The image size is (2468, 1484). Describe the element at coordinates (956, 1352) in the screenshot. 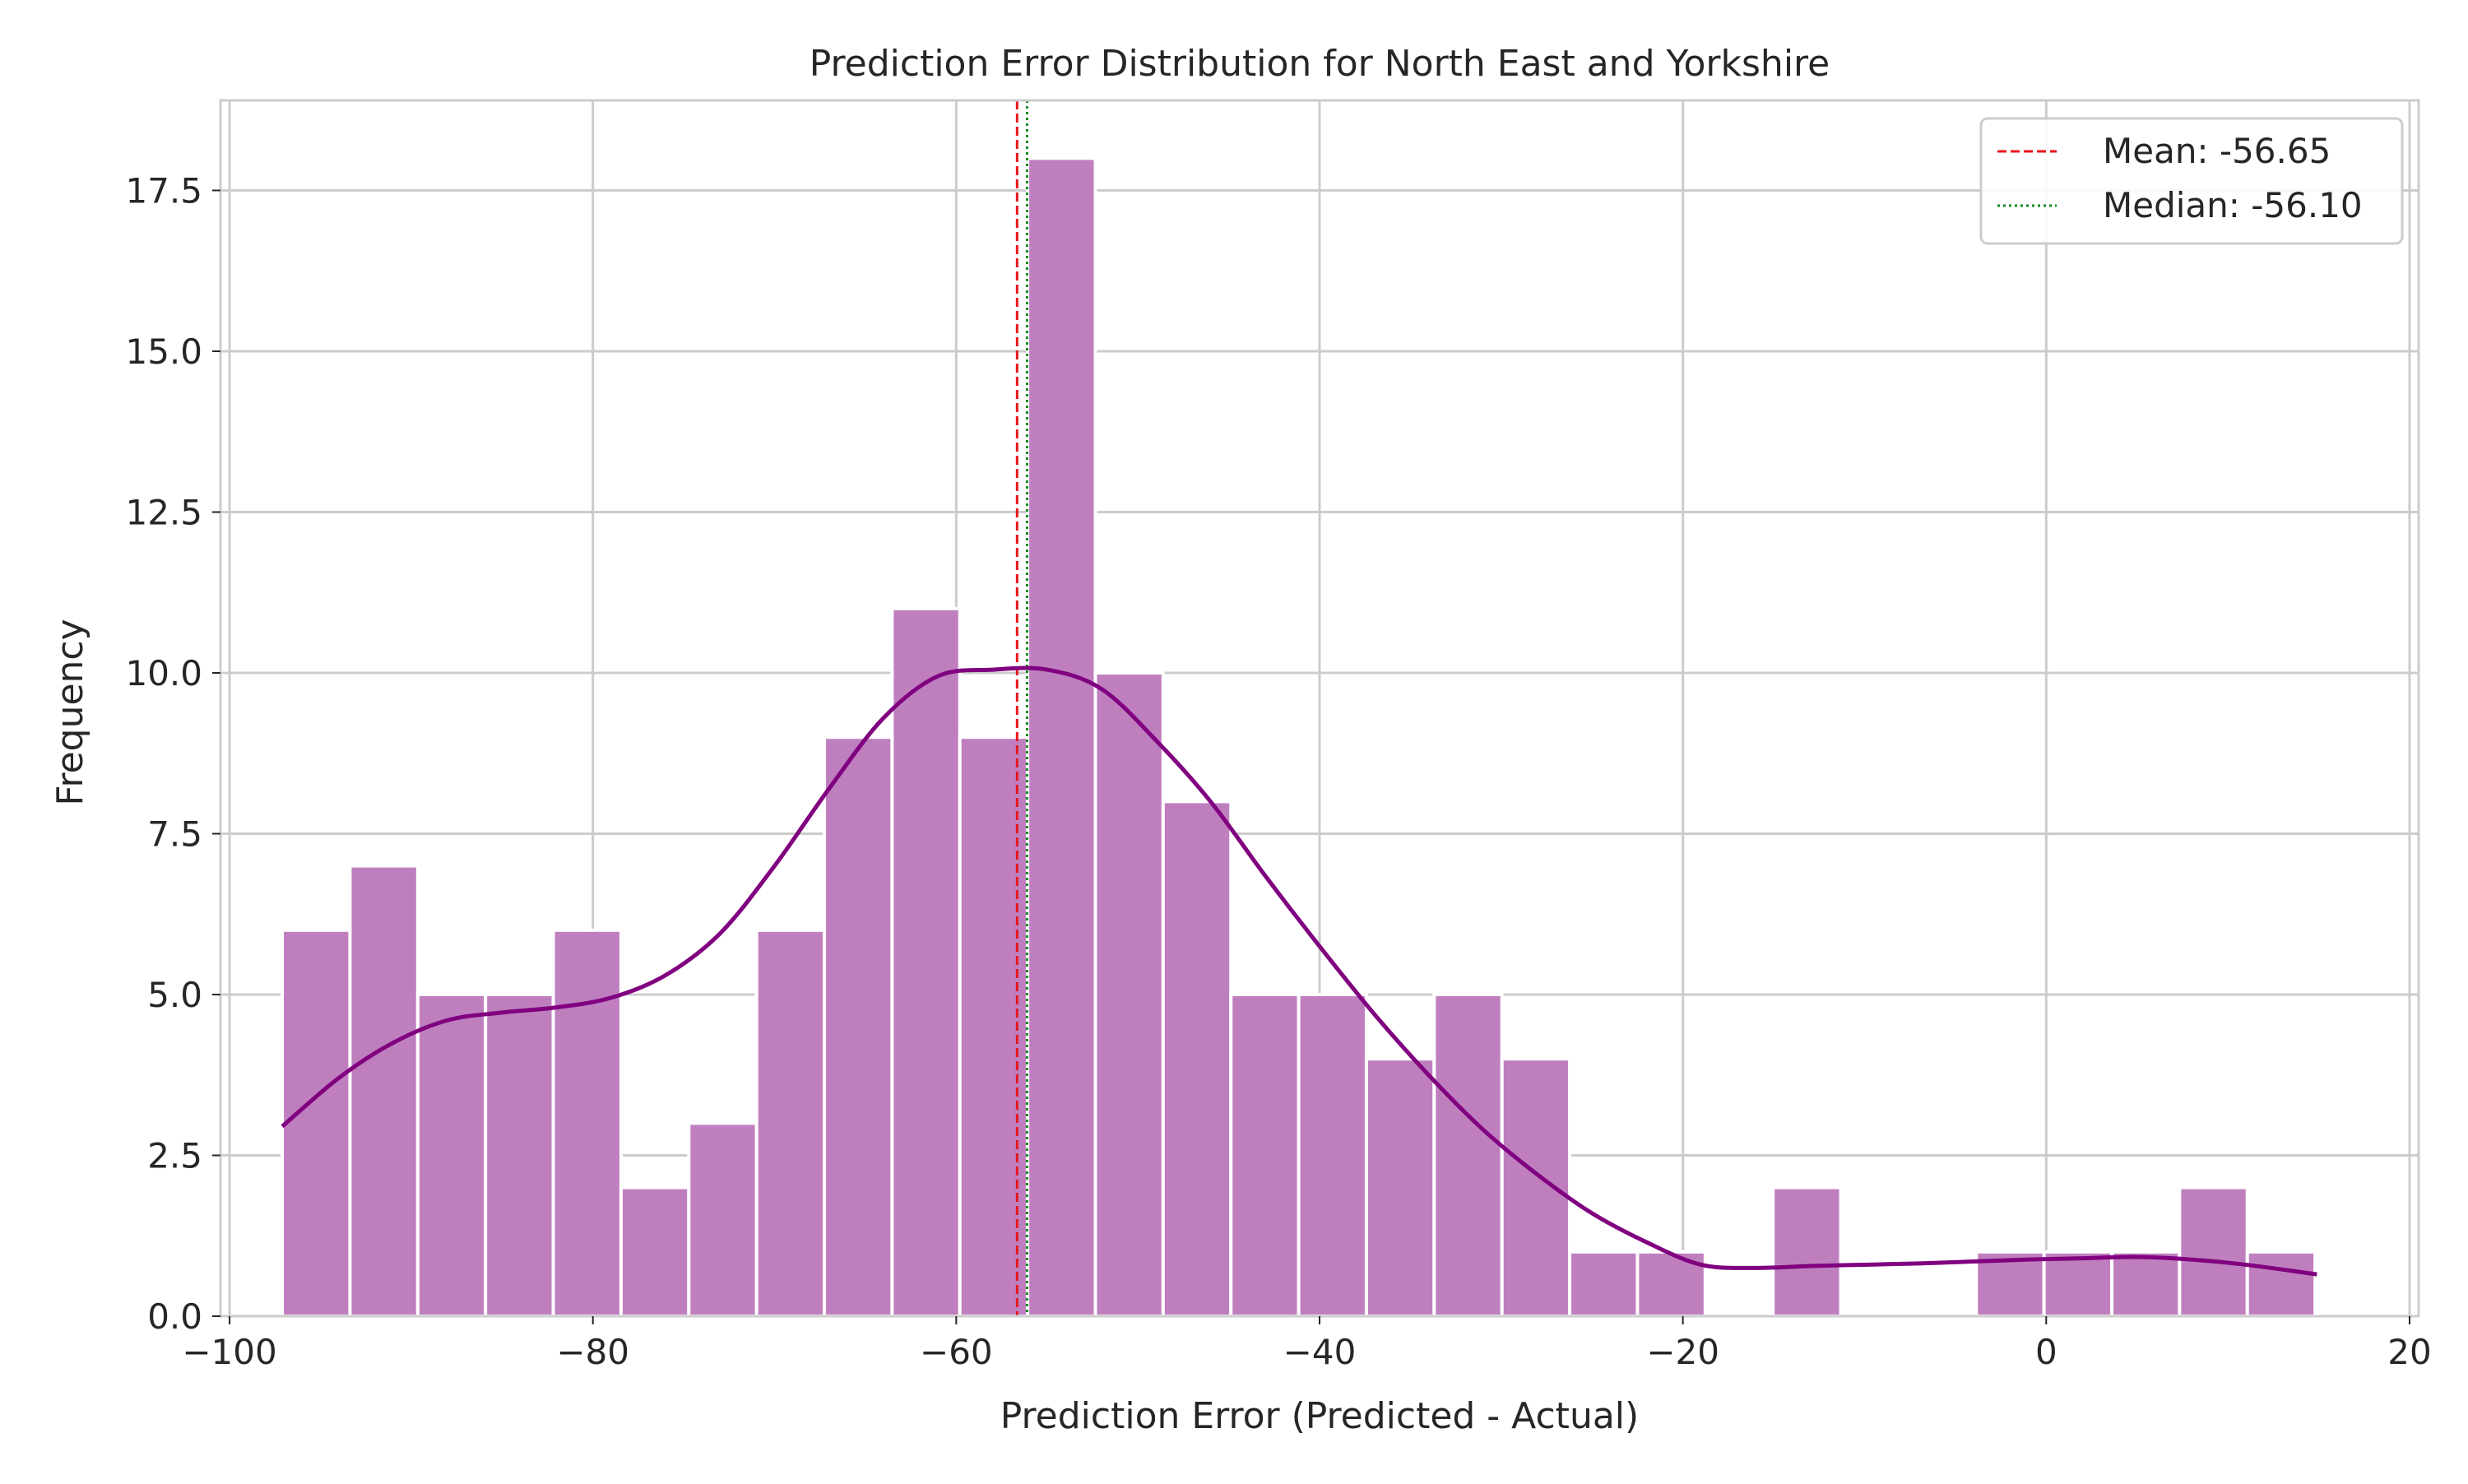

I see `x-tick-label: −60` at that location.